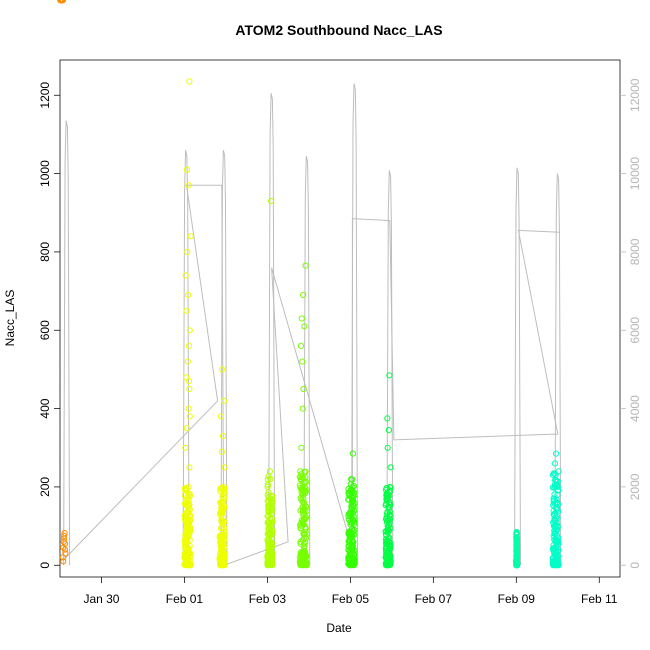  What do you see at coordinates (45, 252) in the screenshot?
I see `y-tick-label: 800` at bounding box center [45, 252].